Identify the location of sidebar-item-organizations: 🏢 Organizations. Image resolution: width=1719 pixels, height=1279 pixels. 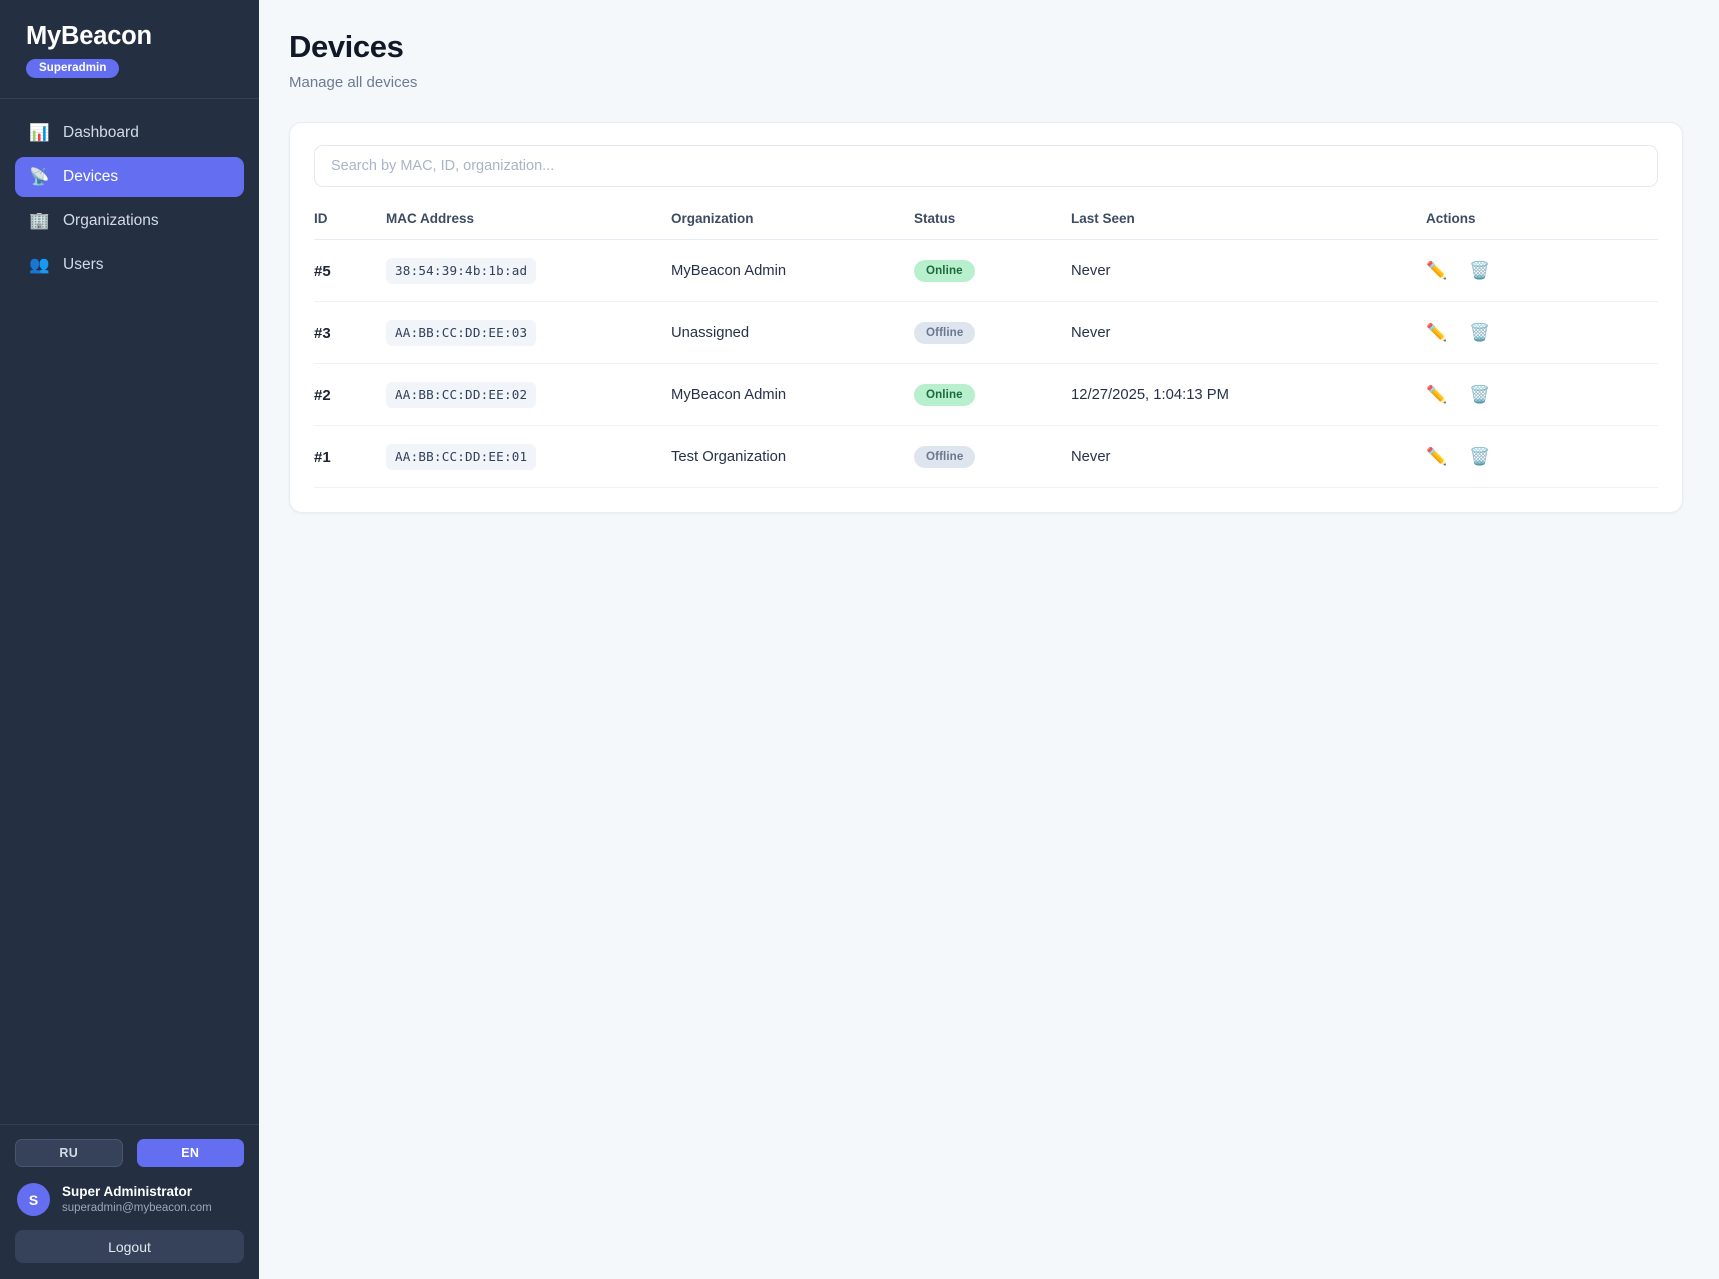
(129, 221).